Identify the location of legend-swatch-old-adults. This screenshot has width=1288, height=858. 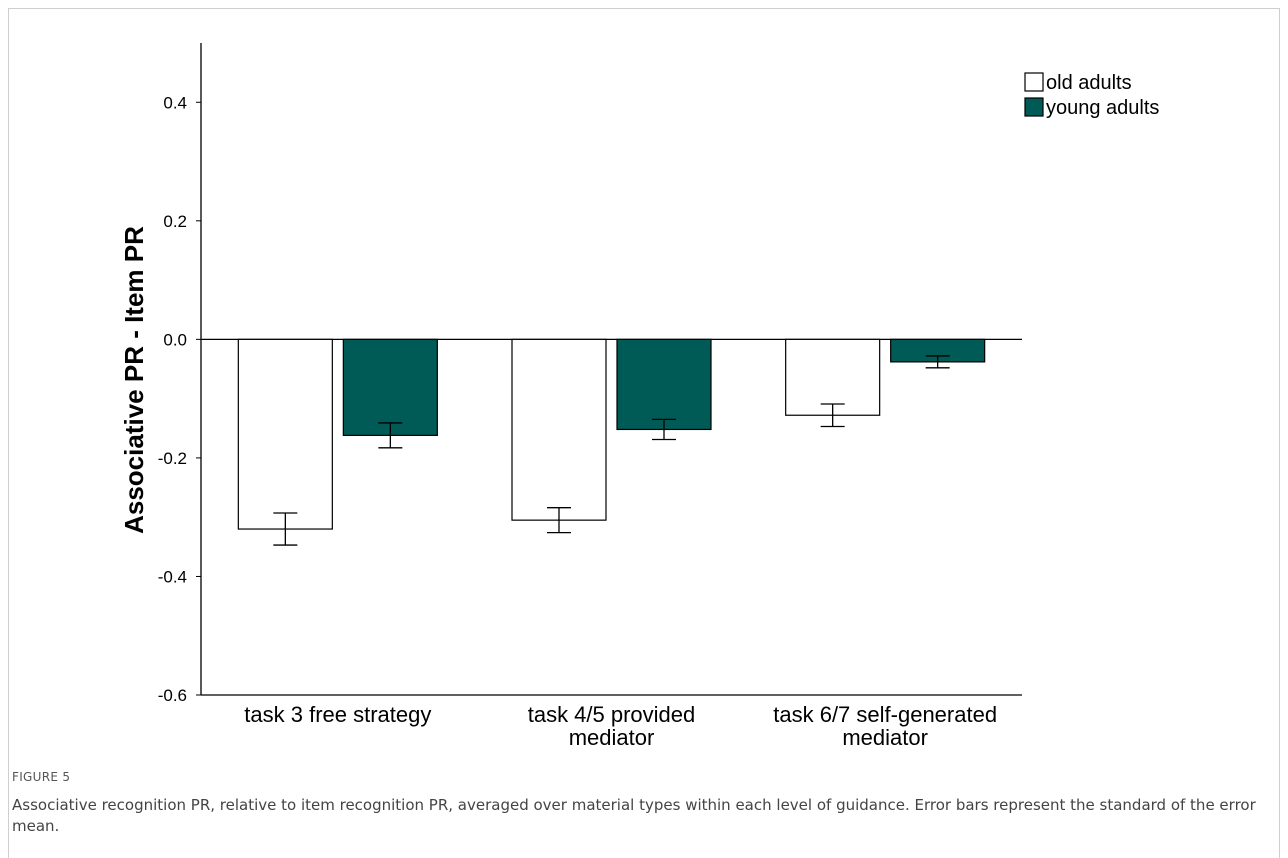
(1034, 82).